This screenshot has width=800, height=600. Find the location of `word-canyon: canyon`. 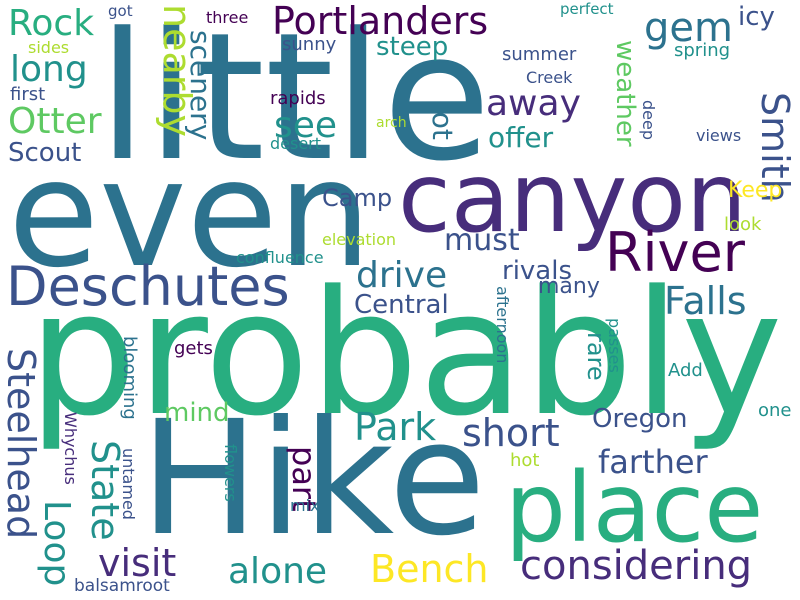

word-canyon: canyon is located at coordinates (572, 198).